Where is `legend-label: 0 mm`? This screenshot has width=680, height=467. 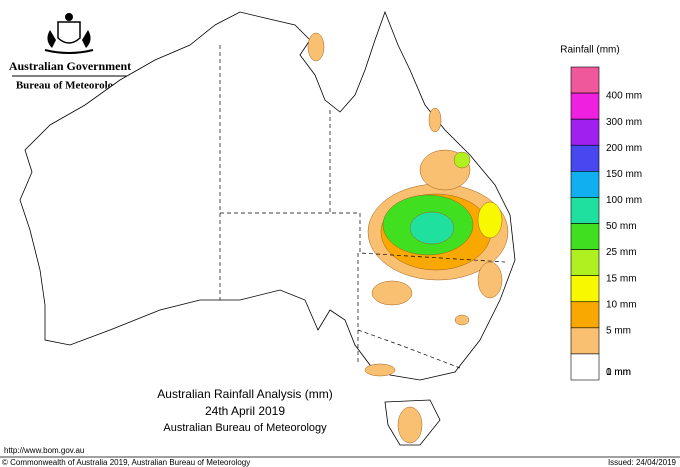
legend-label: 0 mm is located at coordinates (618, 372).